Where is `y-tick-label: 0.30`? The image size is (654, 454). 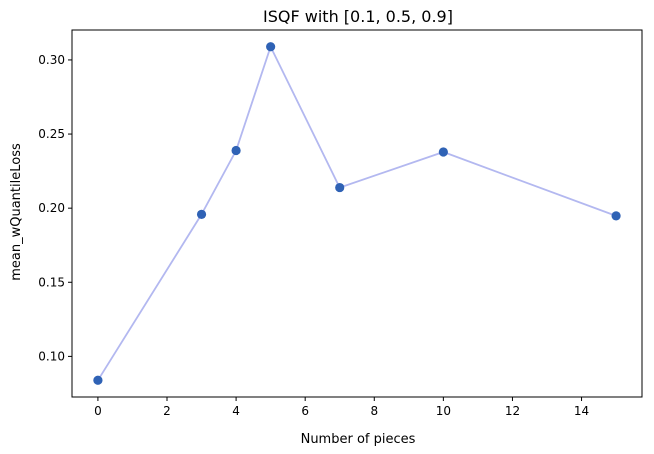 y-tick-label: 0.30 is located at coordinates (51, 60).